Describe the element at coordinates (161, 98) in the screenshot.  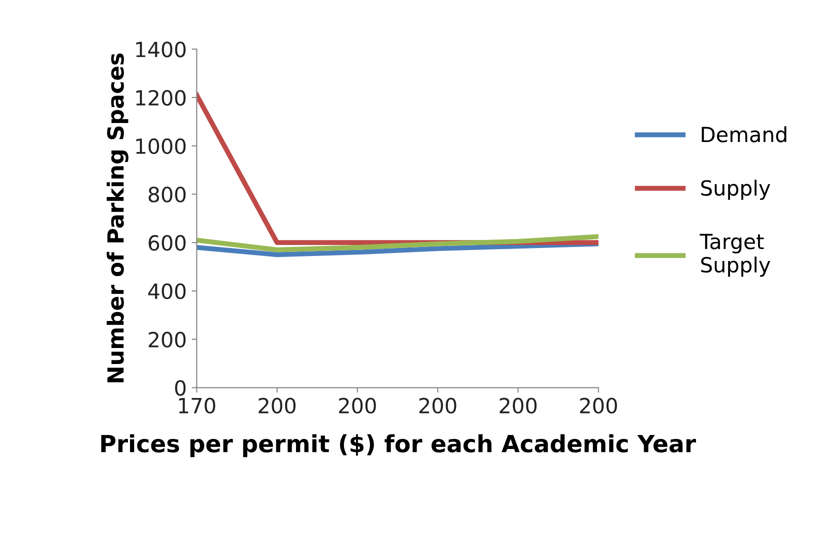
I see `y-tick-label: 1200` at that location.